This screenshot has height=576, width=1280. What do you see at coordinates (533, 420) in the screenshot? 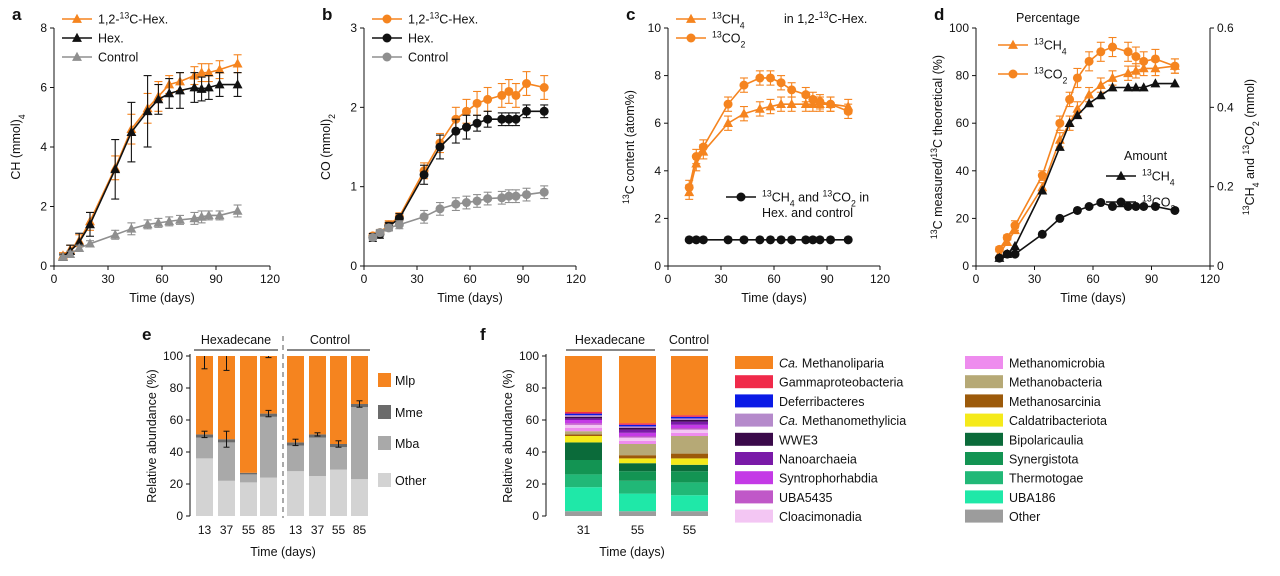
I see `y-tick-label: 60` at bounding box center [533, 420].